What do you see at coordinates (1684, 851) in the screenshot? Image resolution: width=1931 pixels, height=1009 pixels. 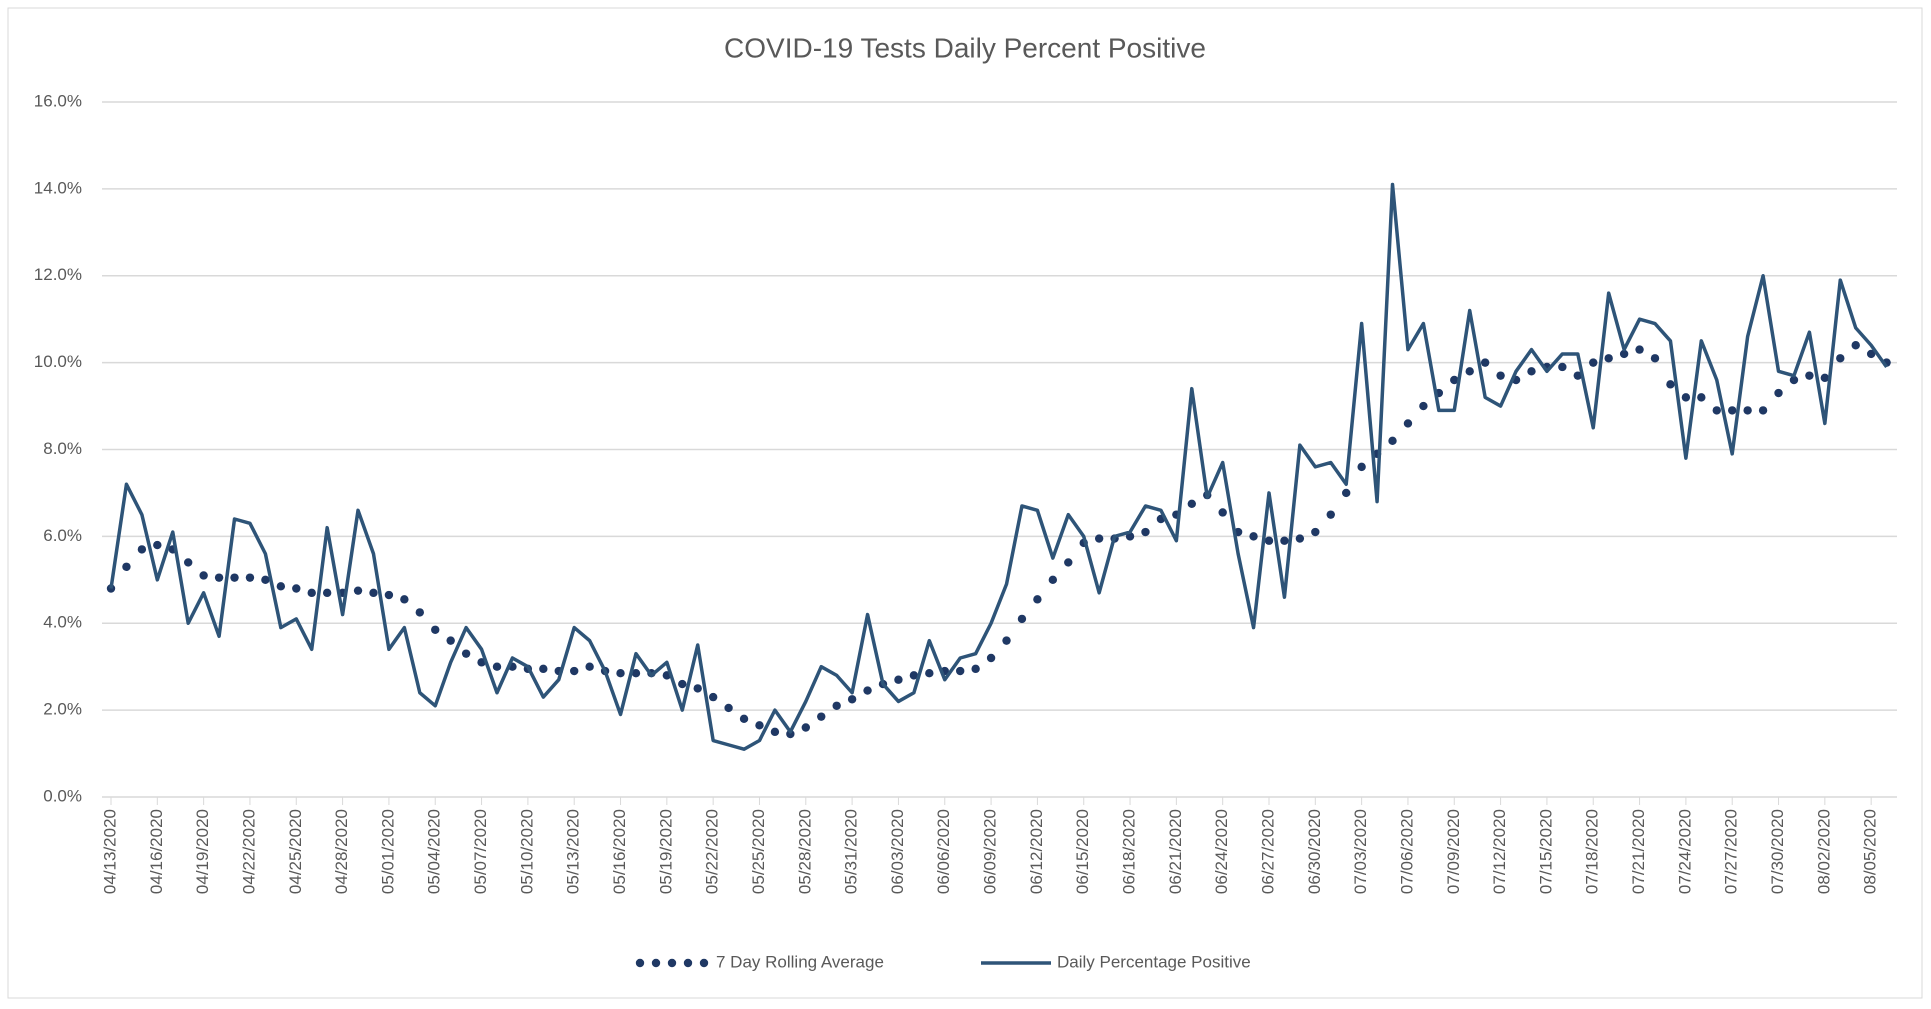 I see `x-tick-label: 07/24/2020` at bounding box center [1684, 851].